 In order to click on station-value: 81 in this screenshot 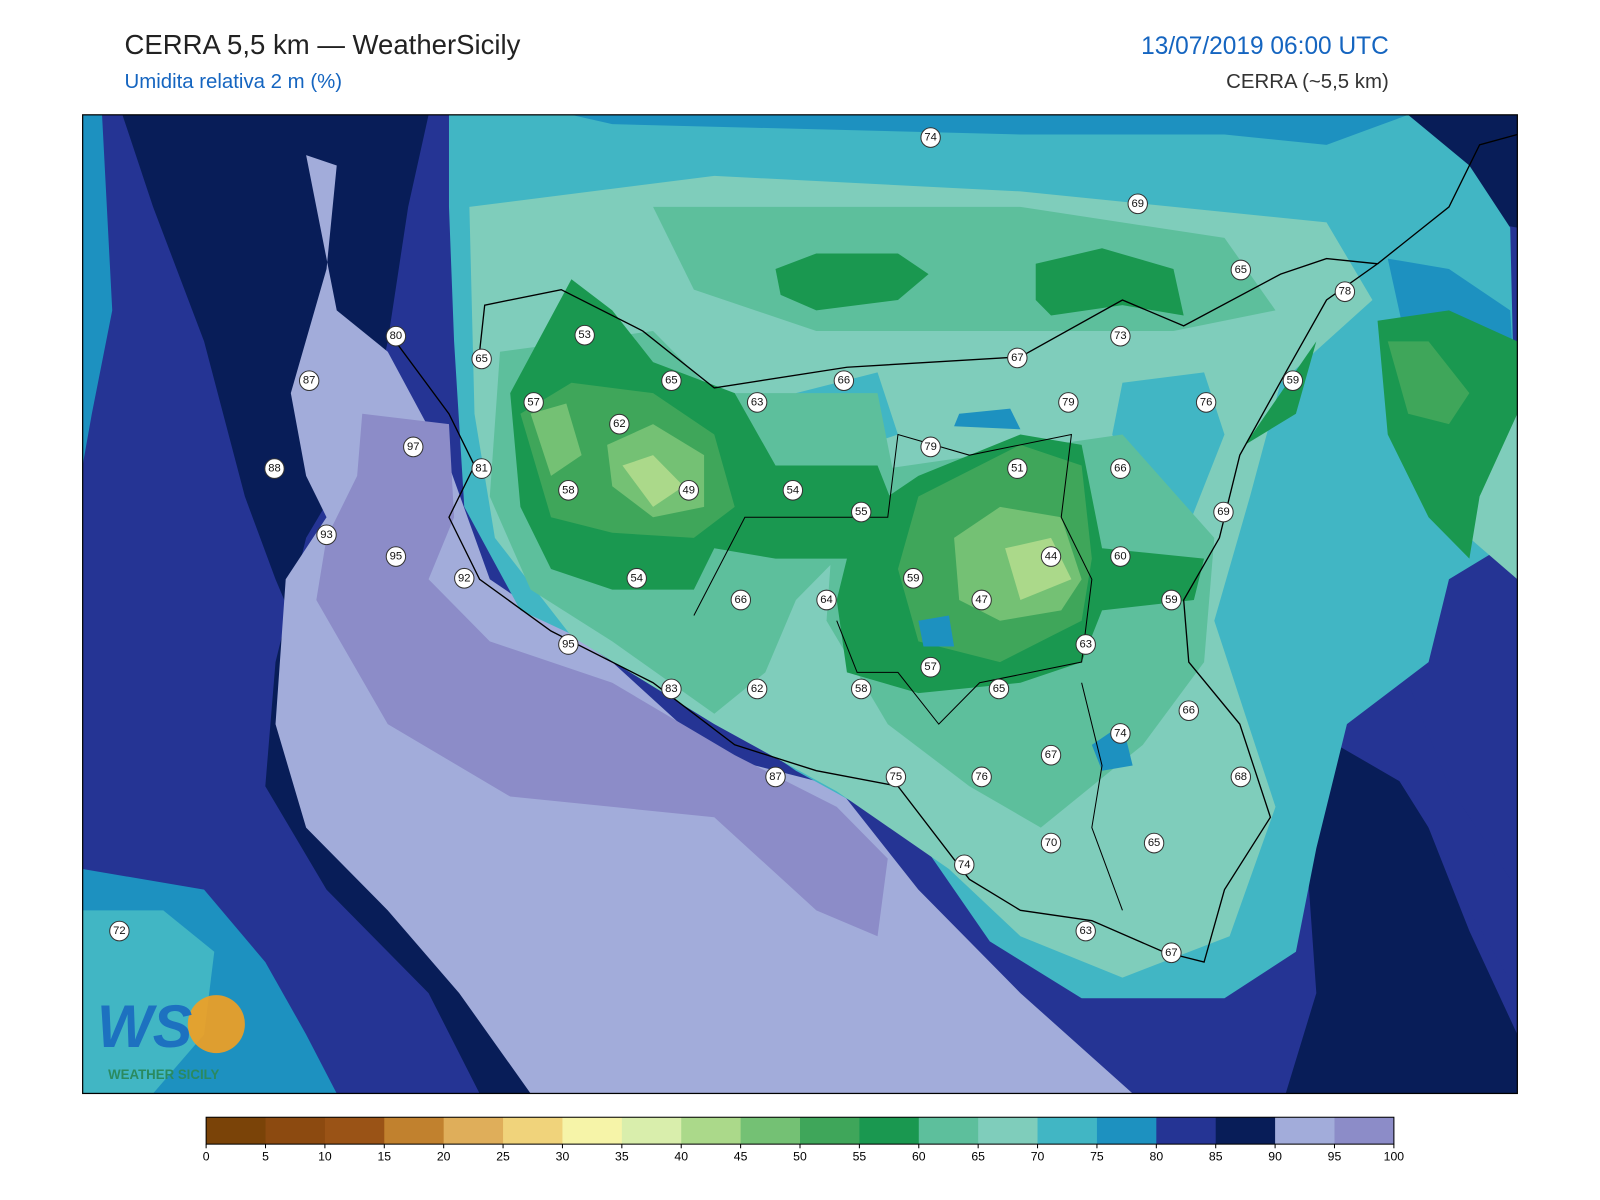, I will do `click(481, 469)`.